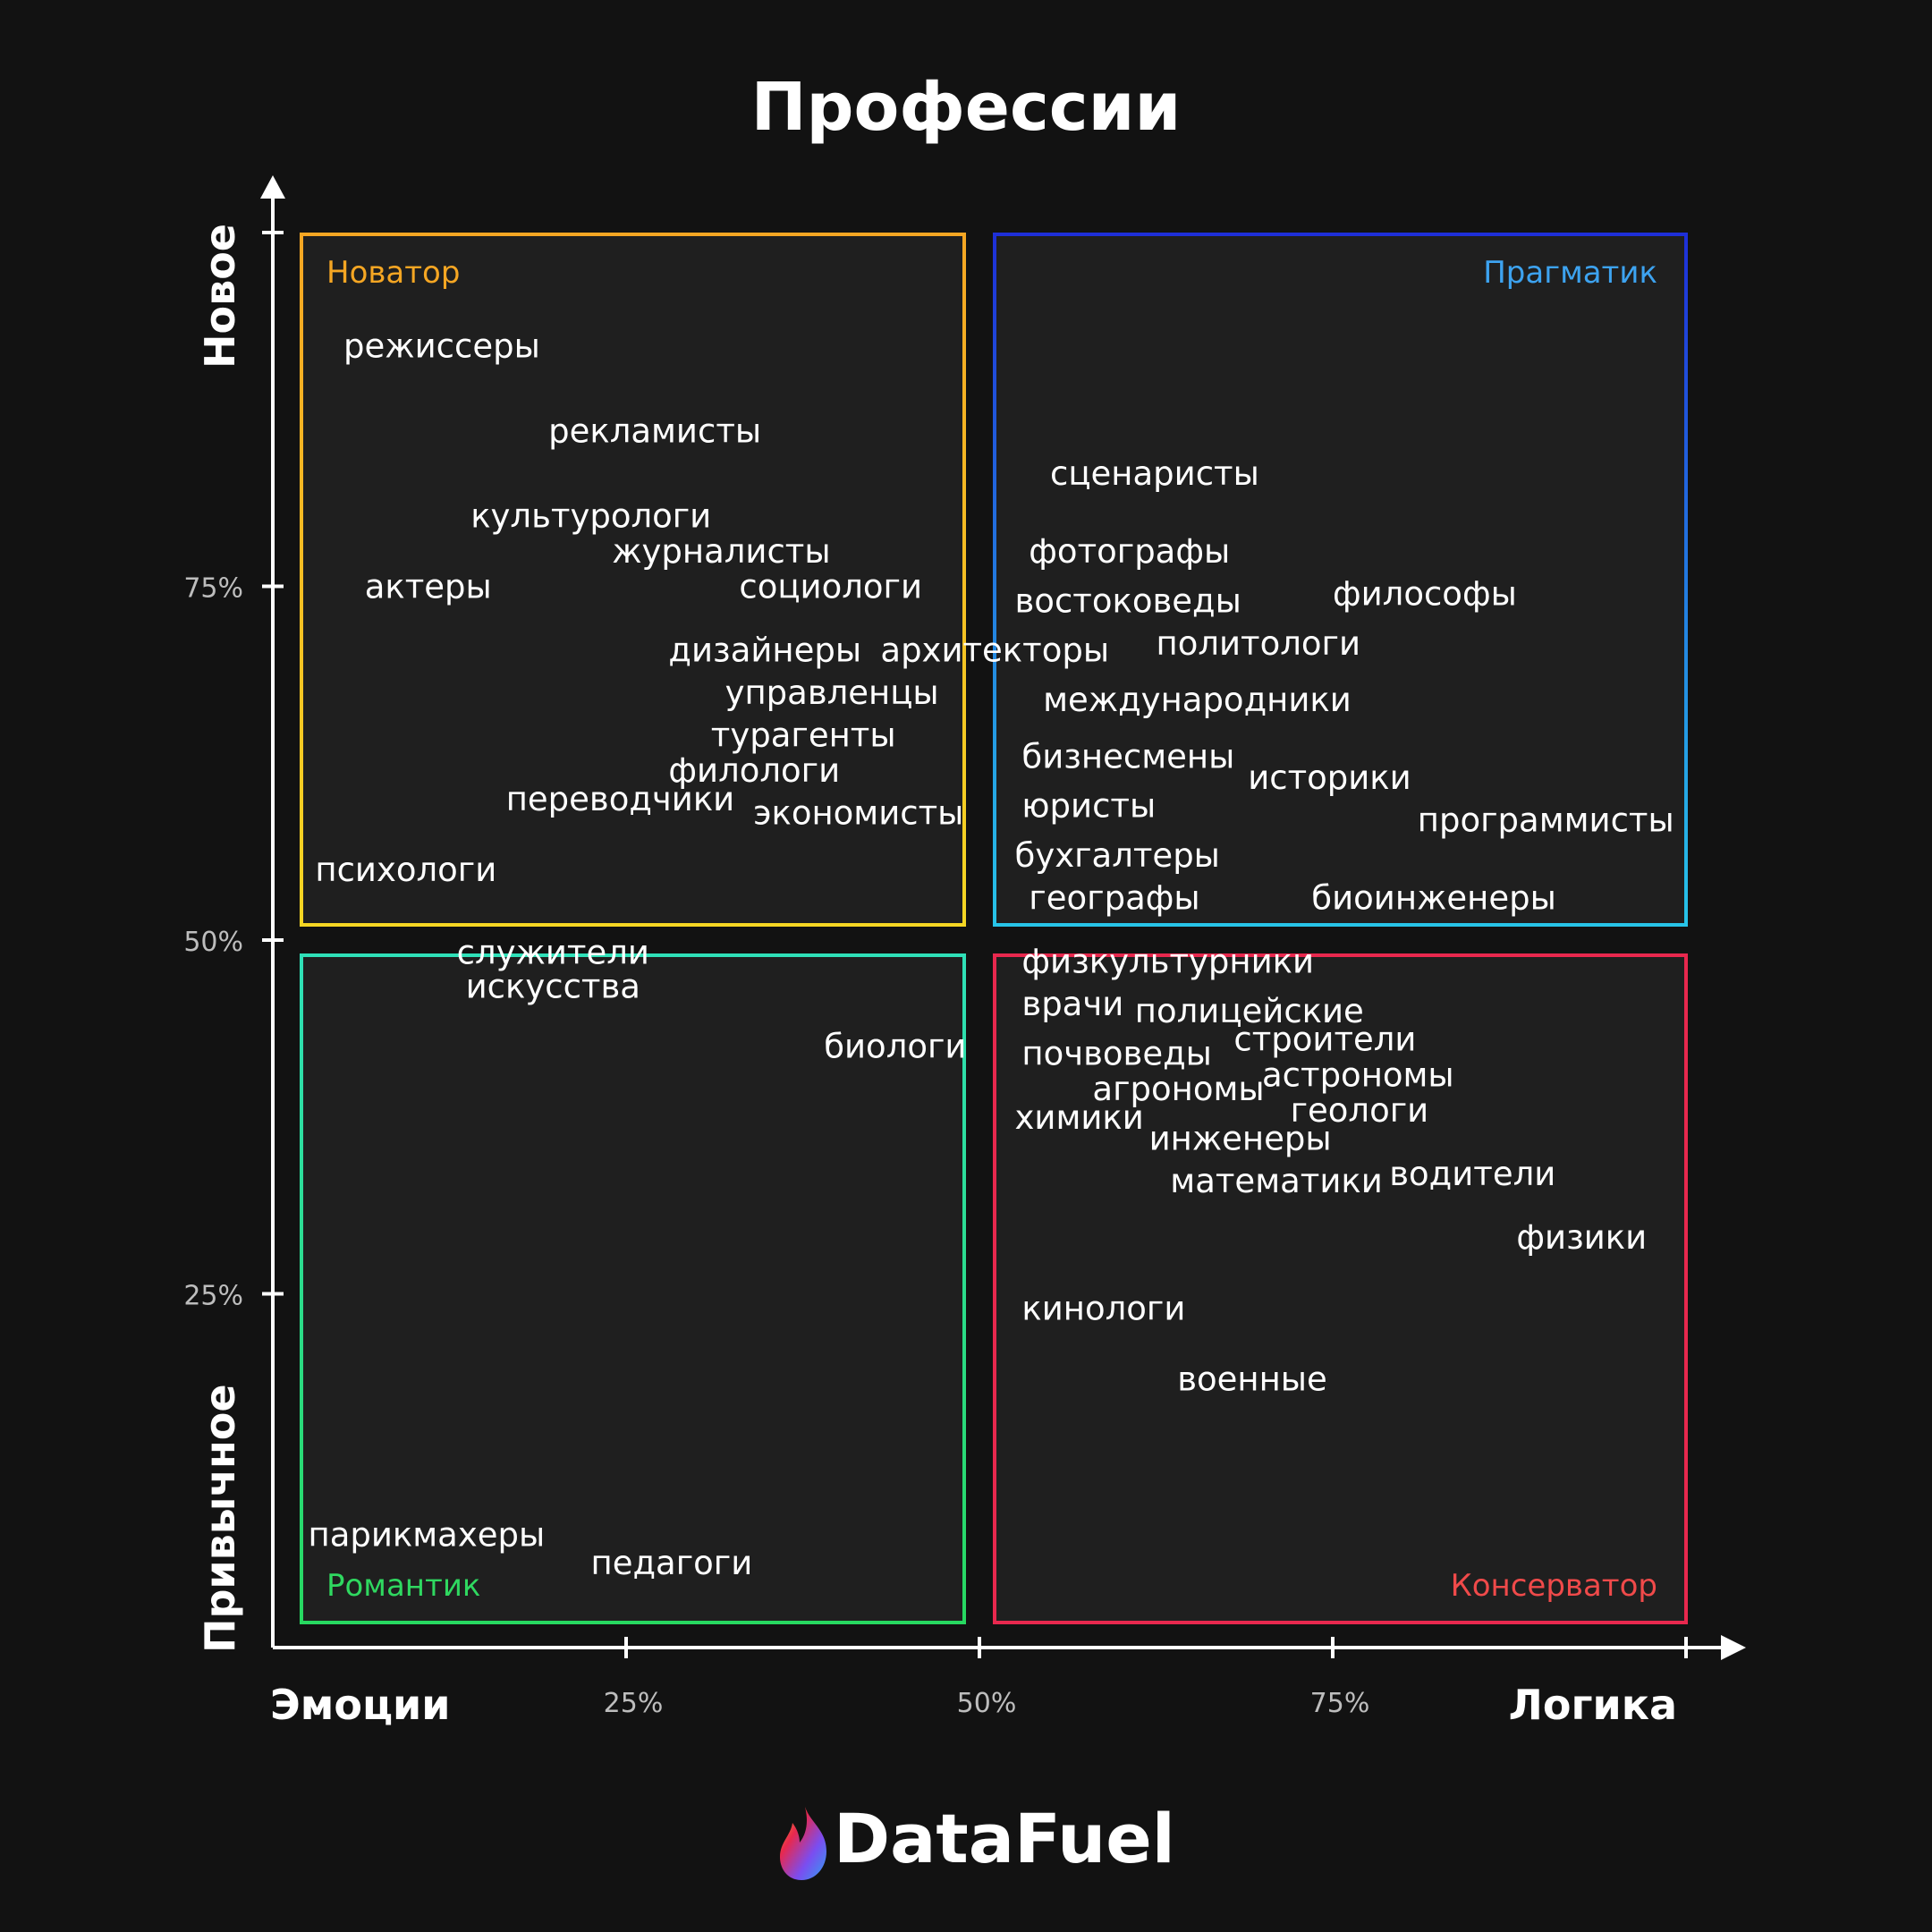  I want to click on y-tick-label-1: 50%, so click(213, 942).